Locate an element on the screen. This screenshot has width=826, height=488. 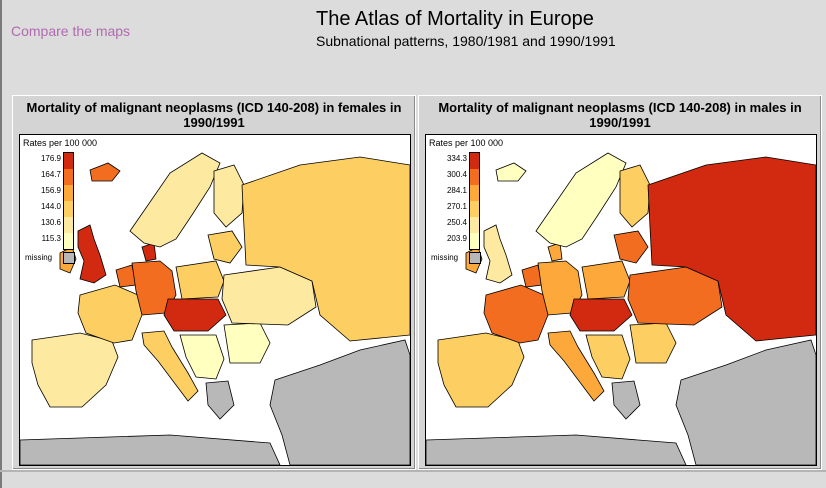
legend-break-label: 270.1 is located at coordinates (456, 206).